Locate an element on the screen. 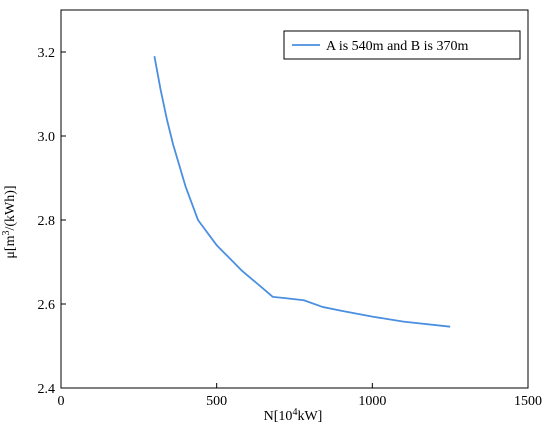 This screenshot has width=550, height=431. x-tick-label: 0 is located at coordinates (61, 401).